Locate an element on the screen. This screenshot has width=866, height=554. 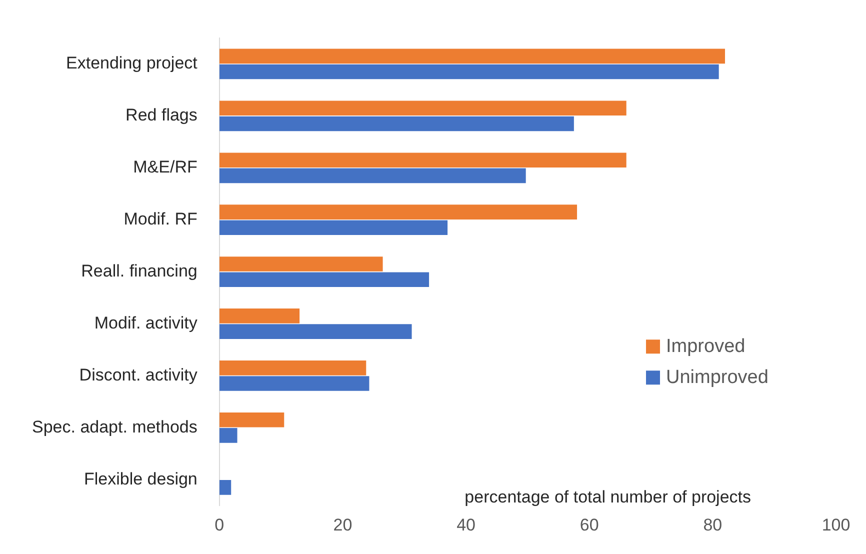
y-tick-label: Reall. financing is located at coordinates (139, 270).